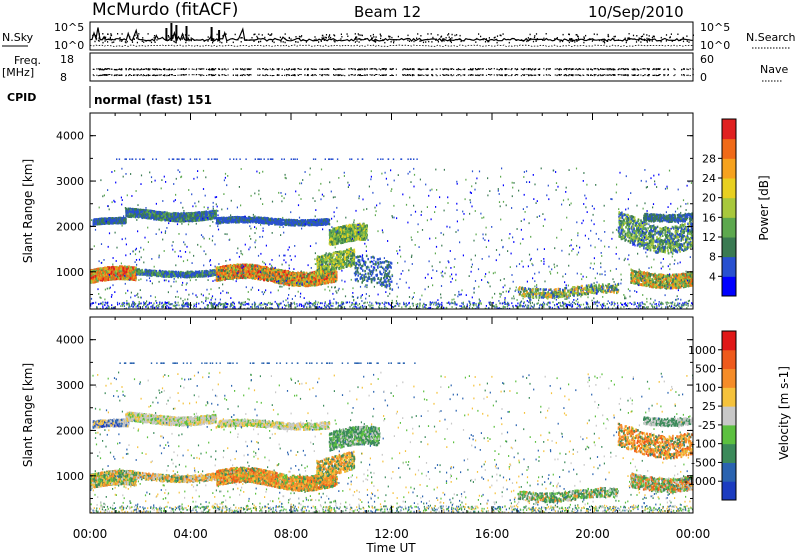 The width and height of the screenshot is (800, 554). I want to click on frequency-traces, so click(393, 72).